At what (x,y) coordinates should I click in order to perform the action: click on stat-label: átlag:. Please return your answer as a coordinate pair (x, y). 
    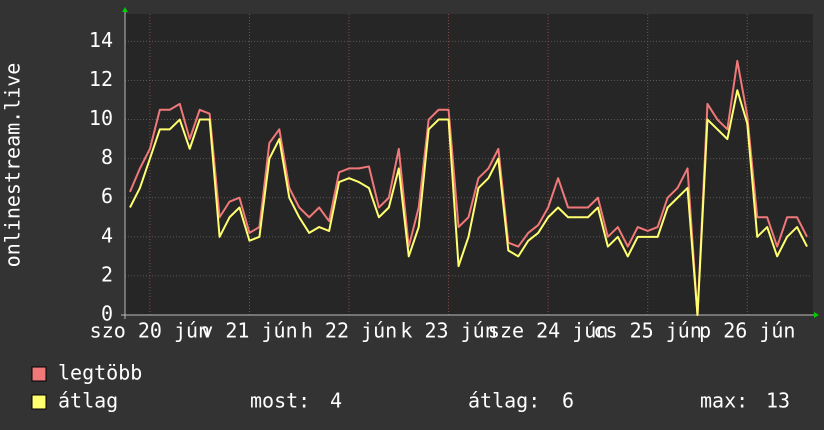
    Looking at the image, I should click on (504, 401).